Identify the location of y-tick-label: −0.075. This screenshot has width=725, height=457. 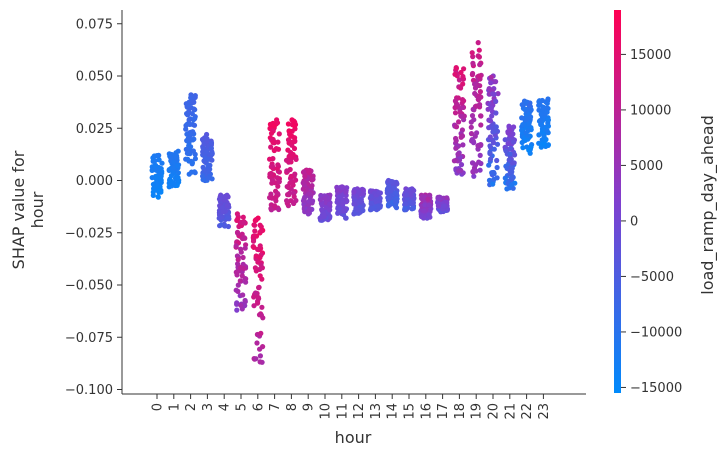
(89, 338).